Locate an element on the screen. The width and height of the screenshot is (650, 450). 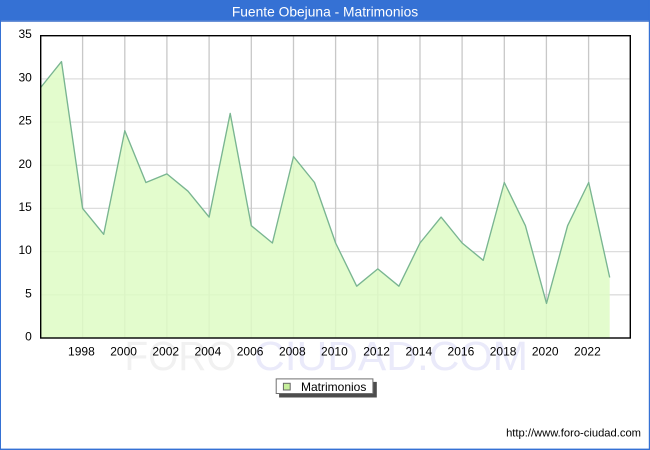
svg-text: 2000 is located at coordinates (123, 352).